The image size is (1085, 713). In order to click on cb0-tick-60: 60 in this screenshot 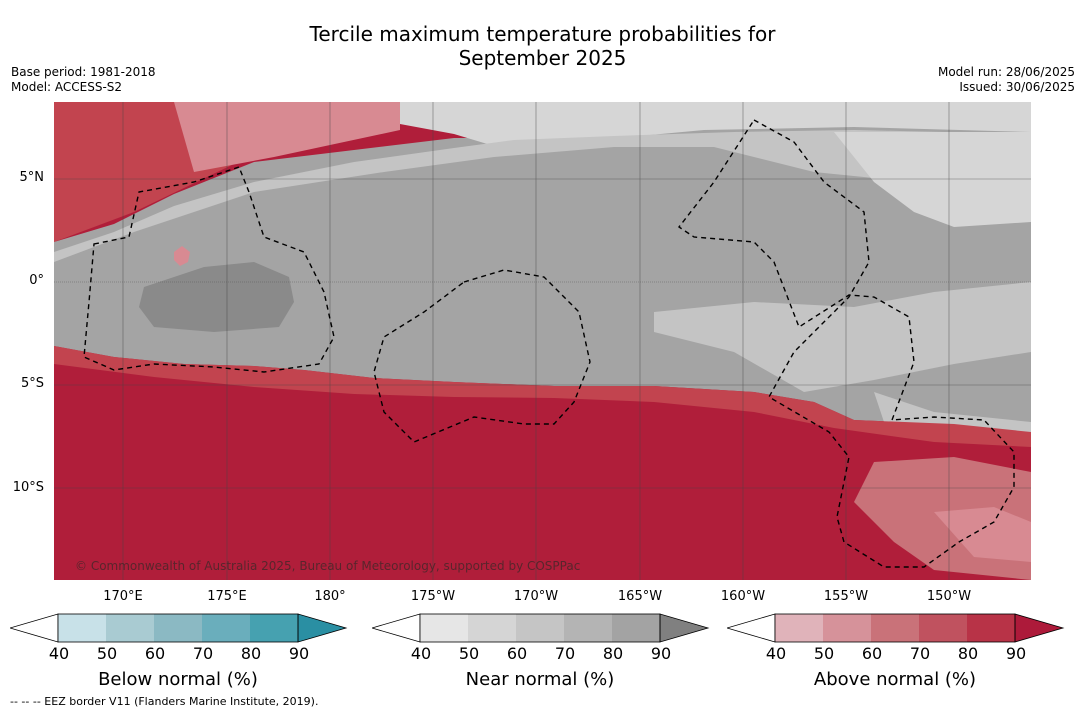, I will do `click(155, 653)`.